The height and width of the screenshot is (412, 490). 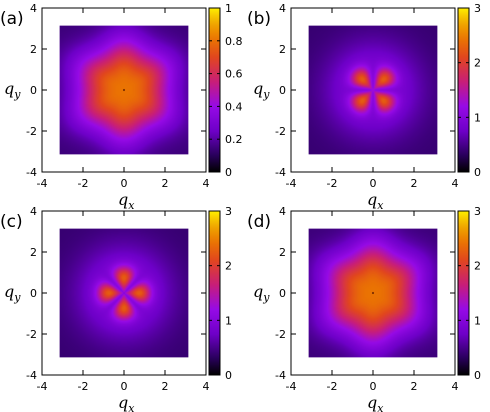 I want to click on colorbar-tick-label: 0.2, so click(x=234, y=139).